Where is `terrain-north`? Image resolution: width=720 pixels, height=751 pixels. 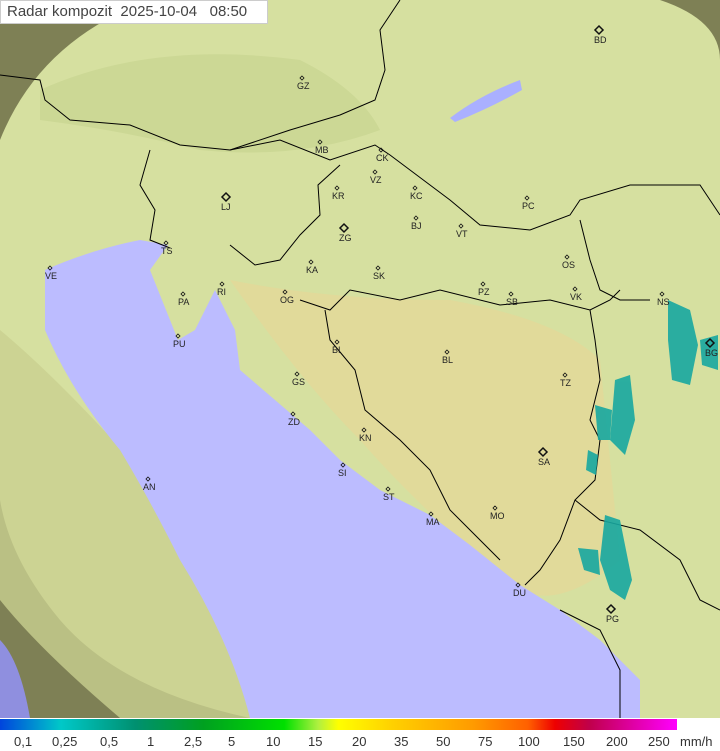 terrain-north is located at coordinates (210, 103).